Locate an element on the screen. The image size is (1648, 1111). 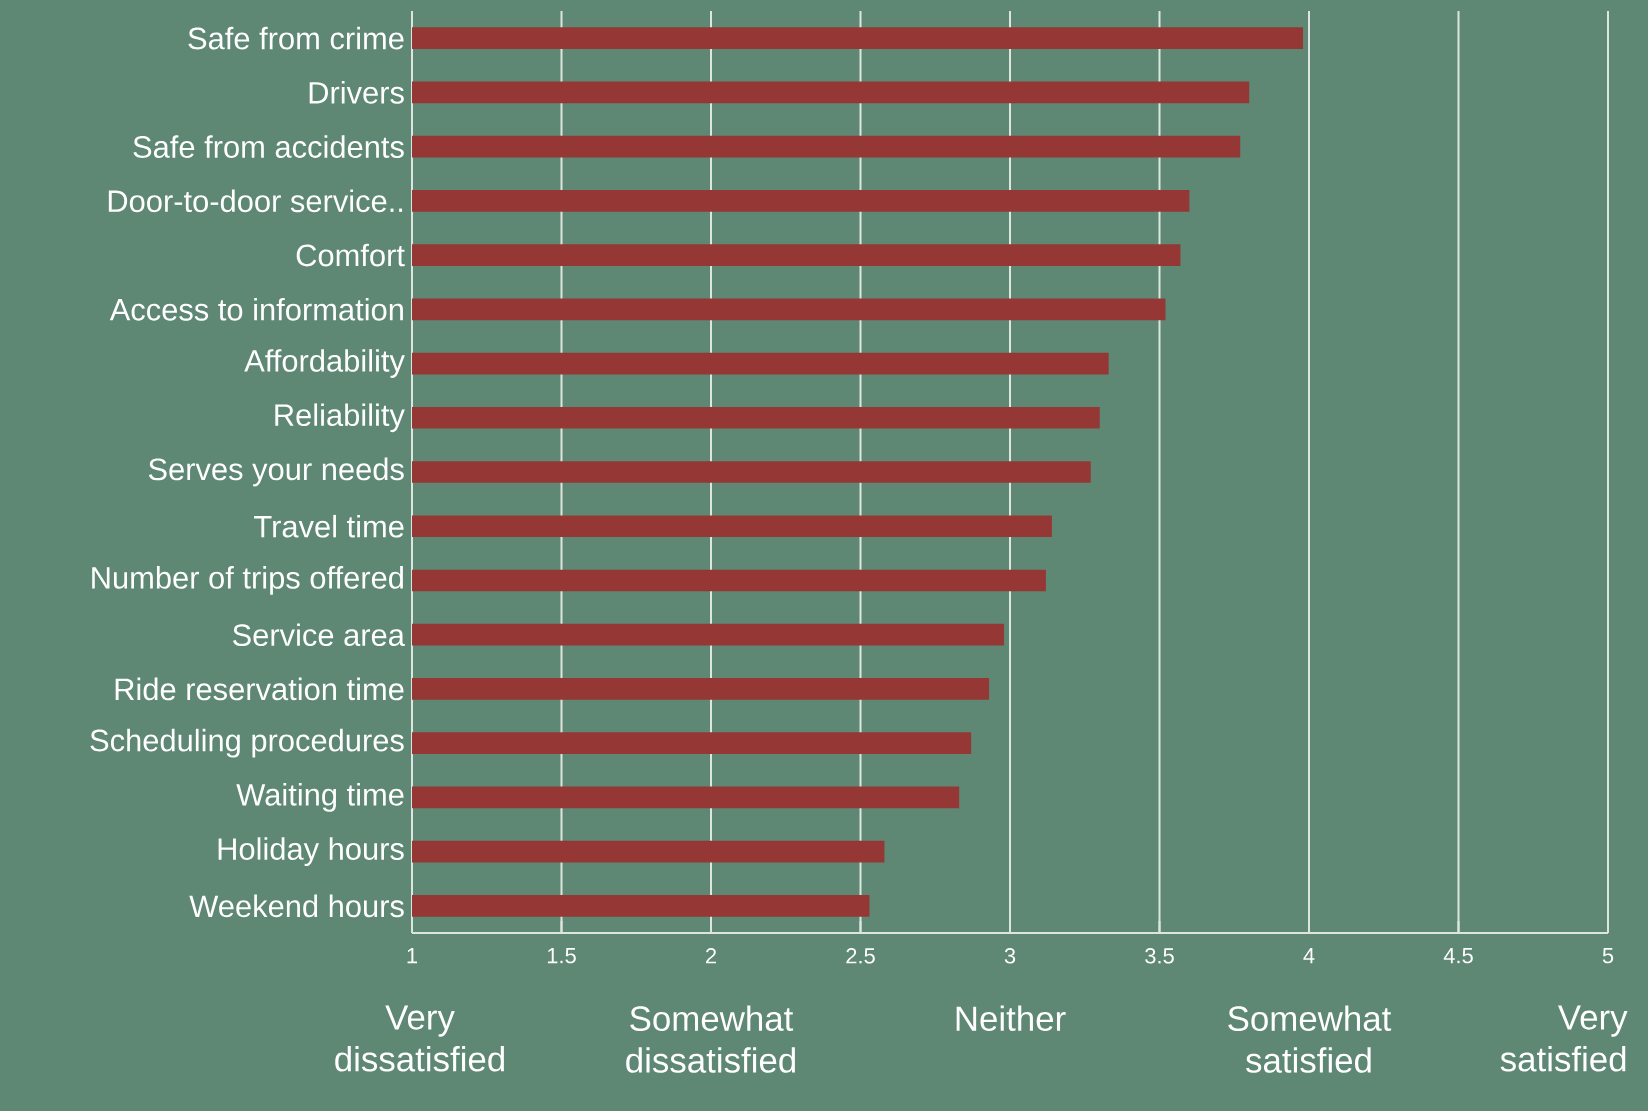
text: Very dissatisfied is located at coordinates (419, 1038).